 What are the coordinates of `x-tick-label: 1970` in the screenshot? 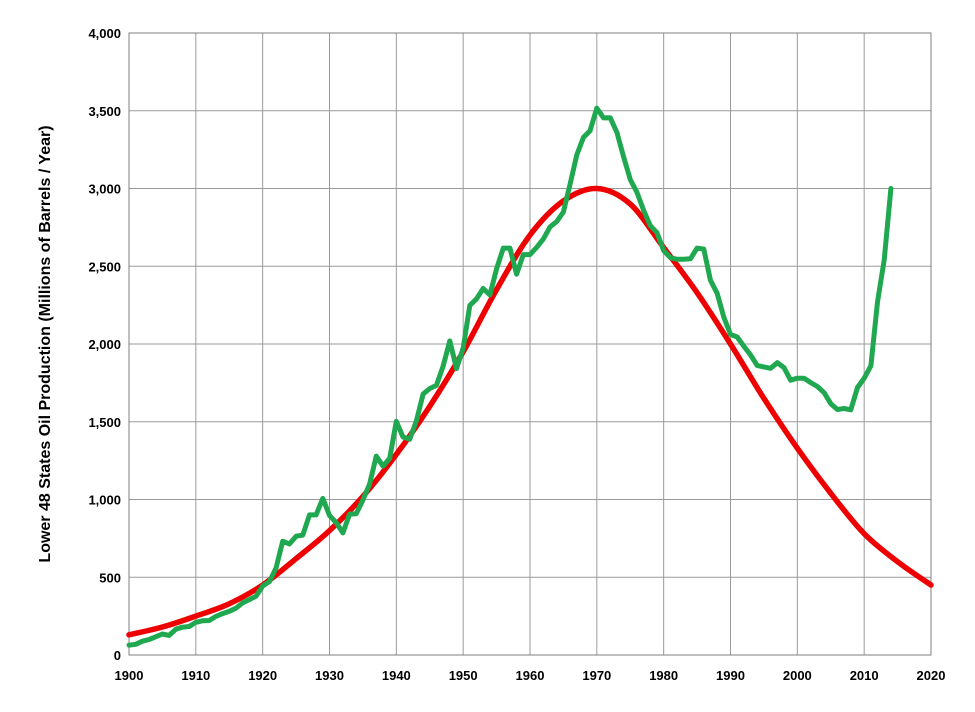 It's located at (596, 675).